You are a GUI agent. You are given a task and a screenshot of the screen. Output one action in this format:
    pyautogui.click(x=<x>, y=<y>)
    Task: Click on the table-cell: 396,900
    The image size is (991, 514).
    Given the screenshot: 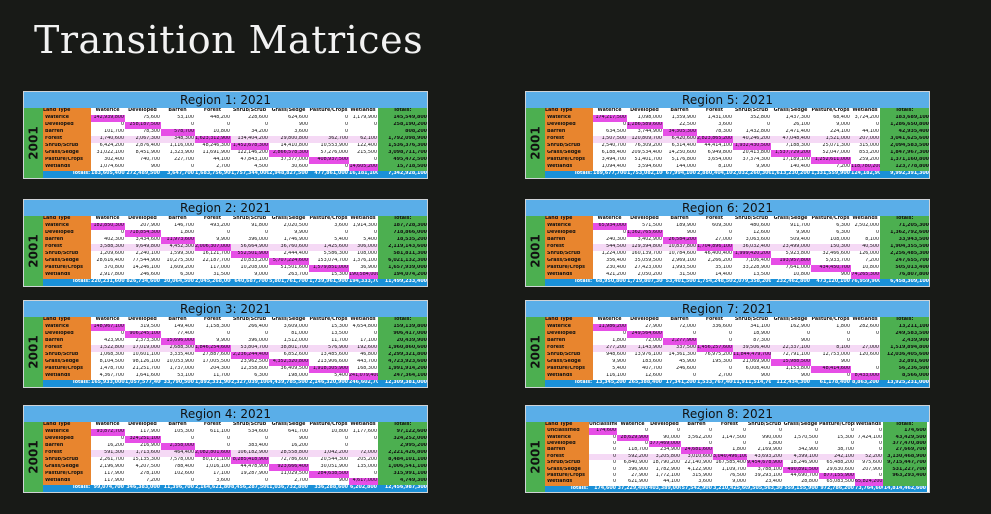 What is the action you would take?
    pyautogui.click(x=638, y=469)
    